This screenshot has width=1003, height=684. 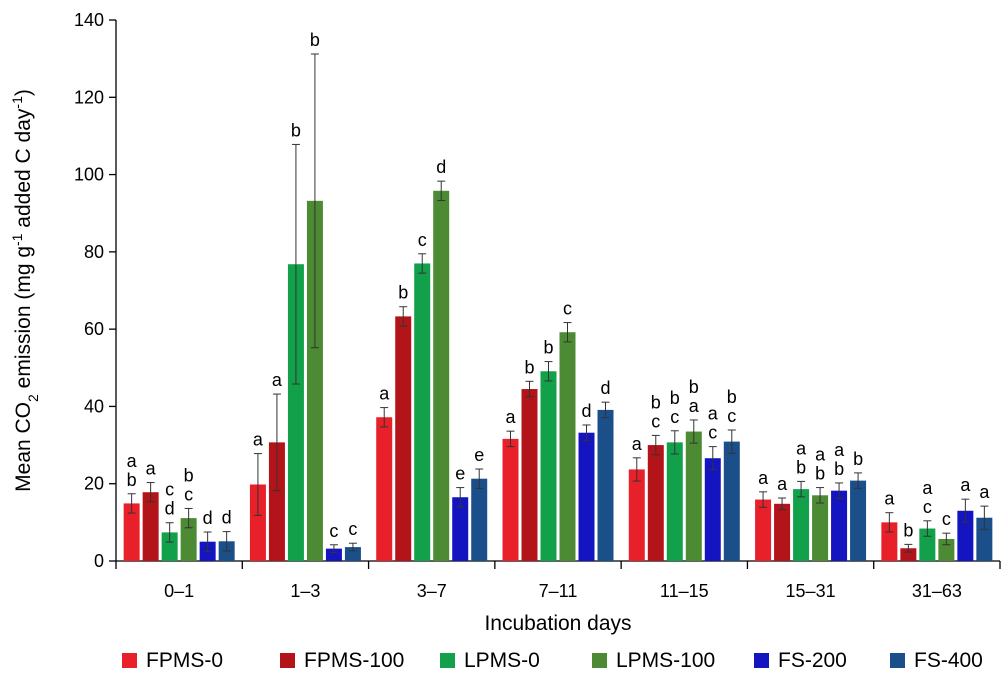 I want to click on y-tick-label: 80, so click(x=94, y=252).